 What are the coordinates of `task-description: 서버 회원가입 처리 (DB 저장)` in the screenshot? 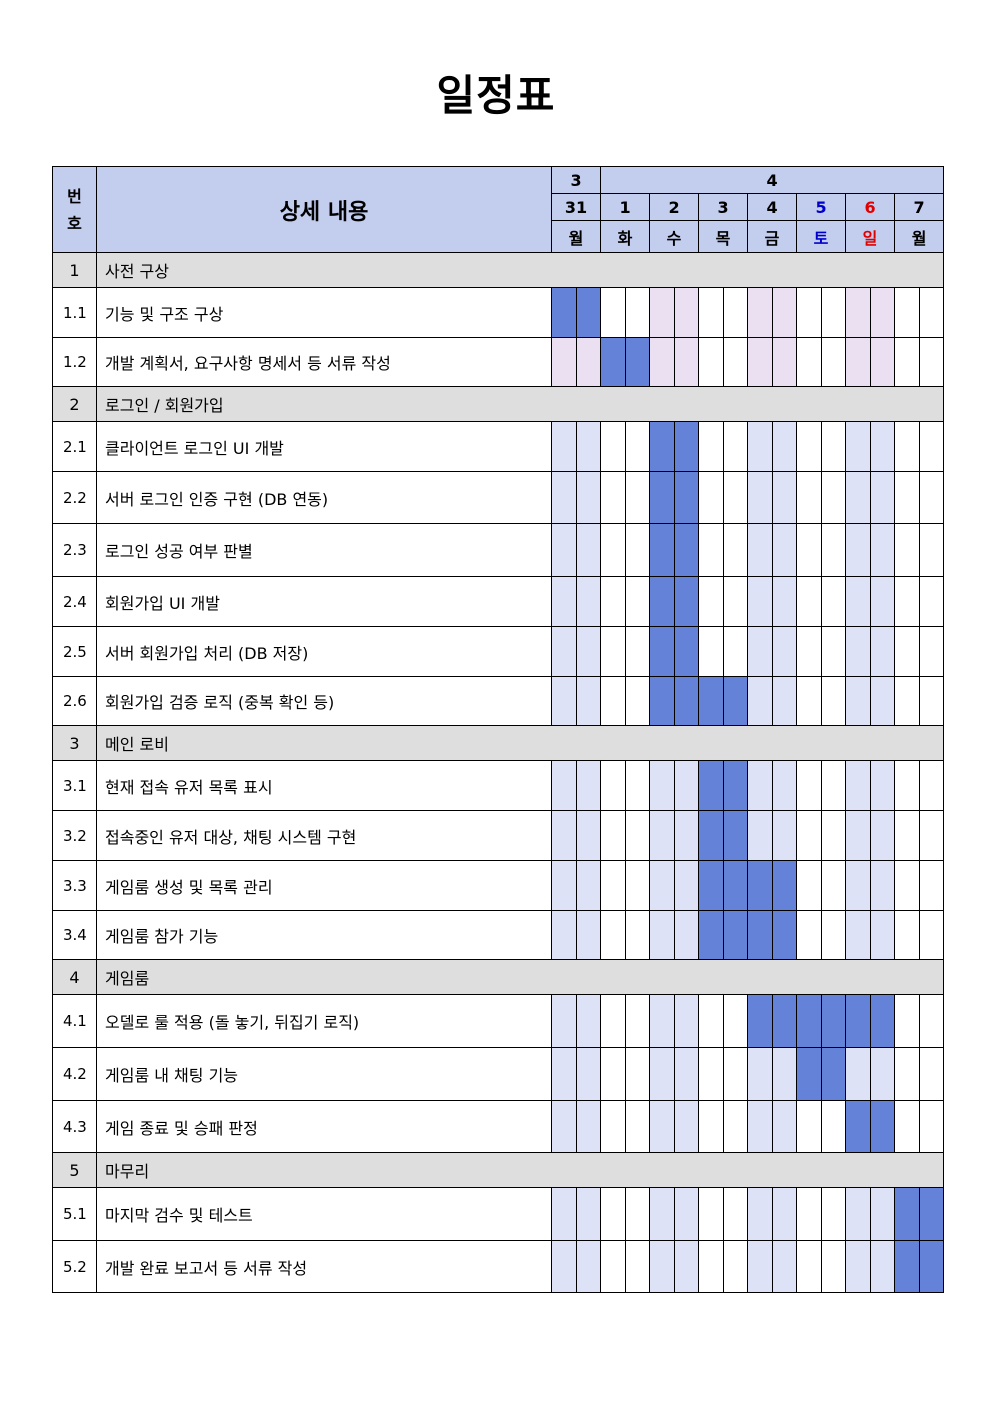 It's located at (324, 651).